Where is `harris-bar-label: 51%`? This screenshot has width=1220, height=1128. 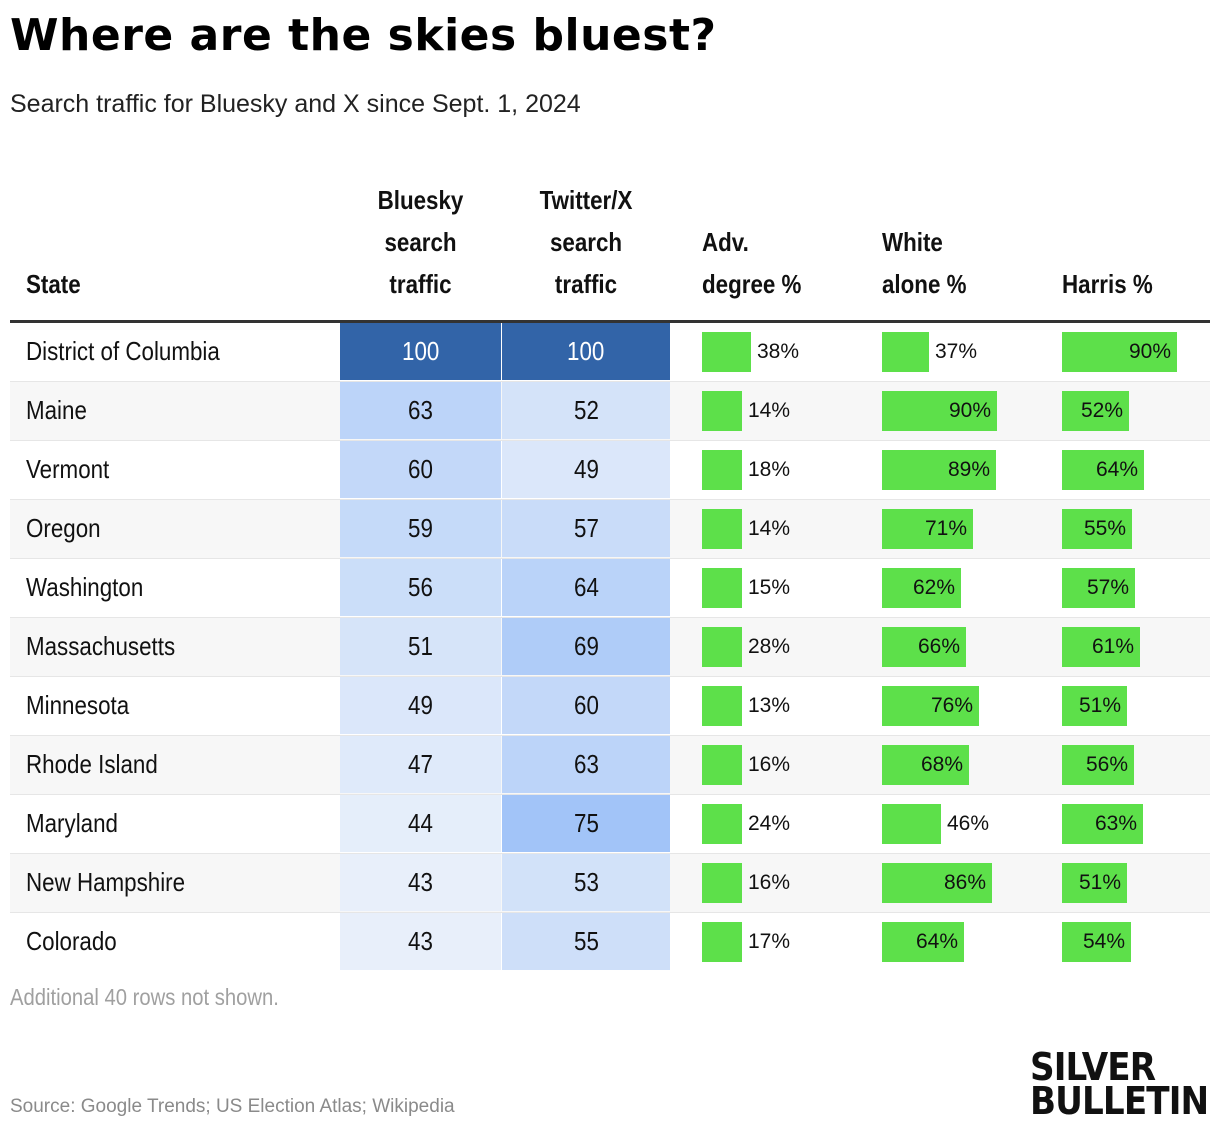 harris-bar-label: 51% is located at coordinates (1099, 705).